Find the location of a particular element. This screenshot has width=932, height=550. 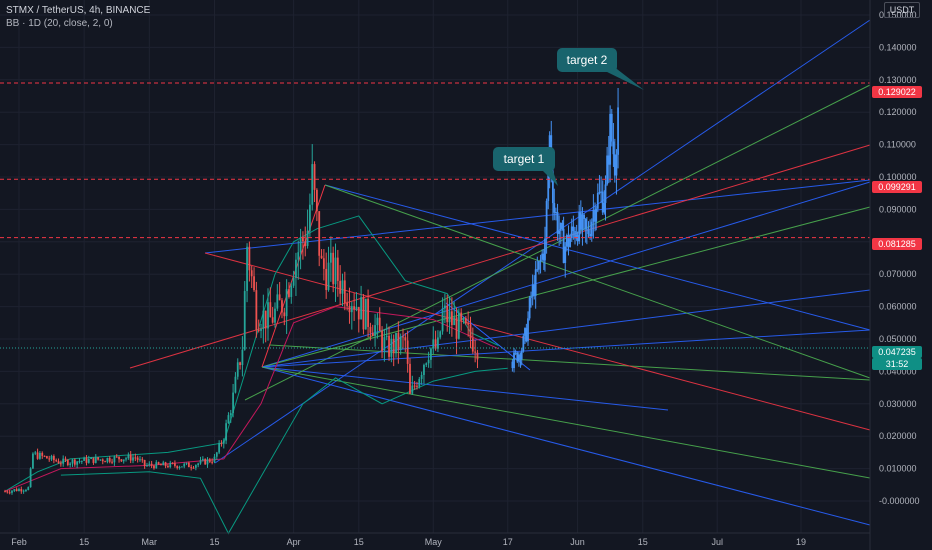

y-tick-label: 0.100000 is located at coordinates (898, 177).